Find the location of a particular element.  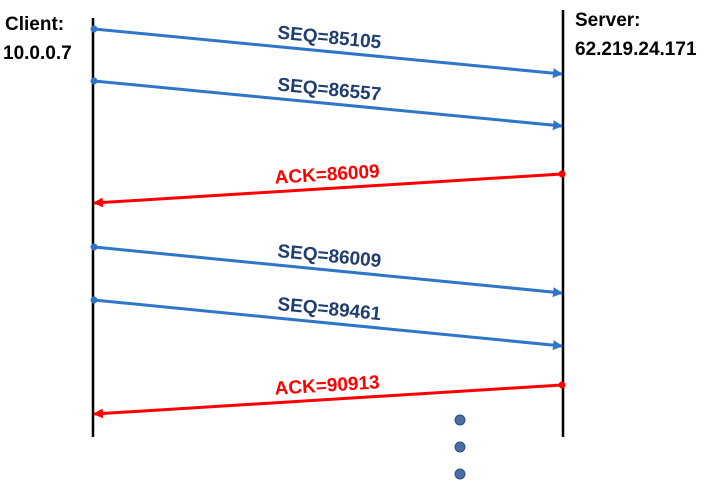

seq-message: SEQ=89461 is located at coordinates (326, 322).